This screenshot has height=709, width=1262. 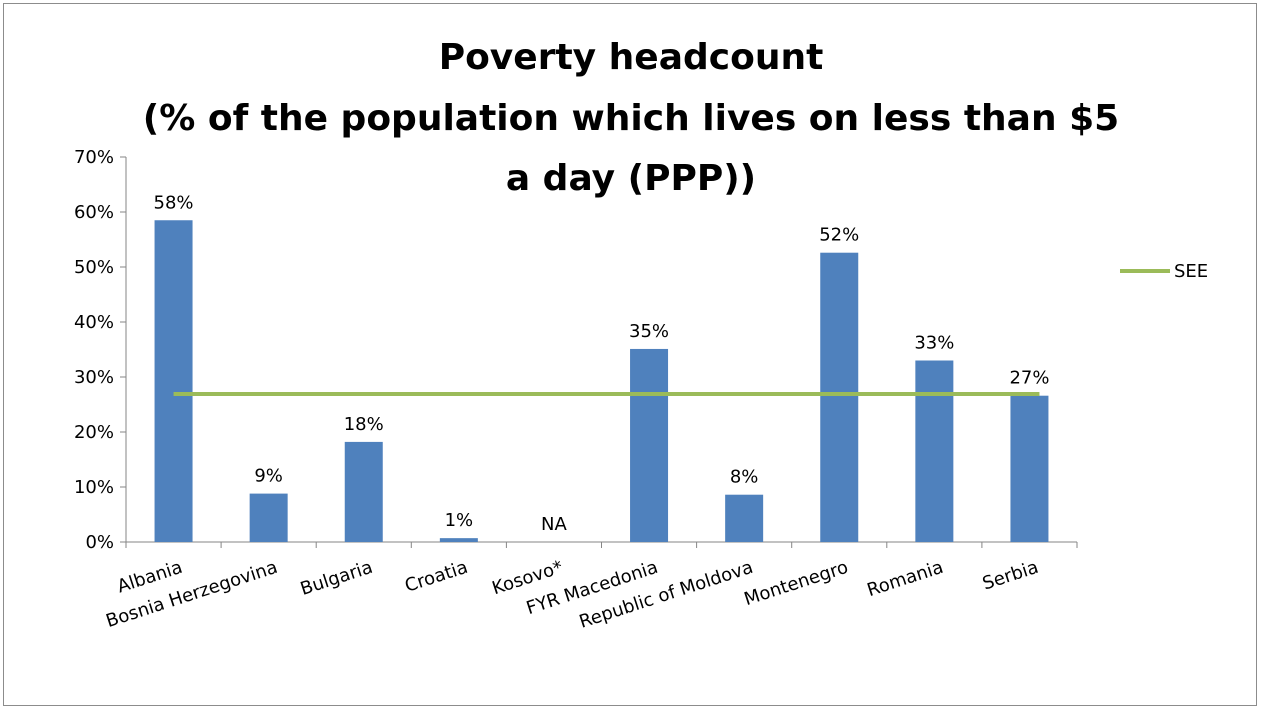 What do you see at coordinates (1010, 576) in the screenshot?
I see `x-category-label: Serbia` at bounding box center [1010, 576].